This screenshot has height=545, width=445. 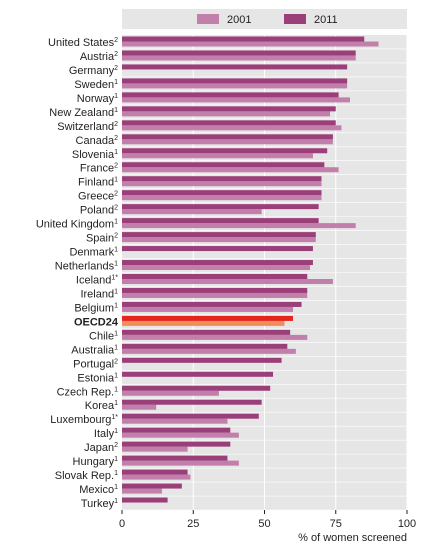 What do you see at coordinates (77, 225) in the screenshot?
I see `category-label-united-kingdom: United Kingdom1` at bounding box center [77, 225].